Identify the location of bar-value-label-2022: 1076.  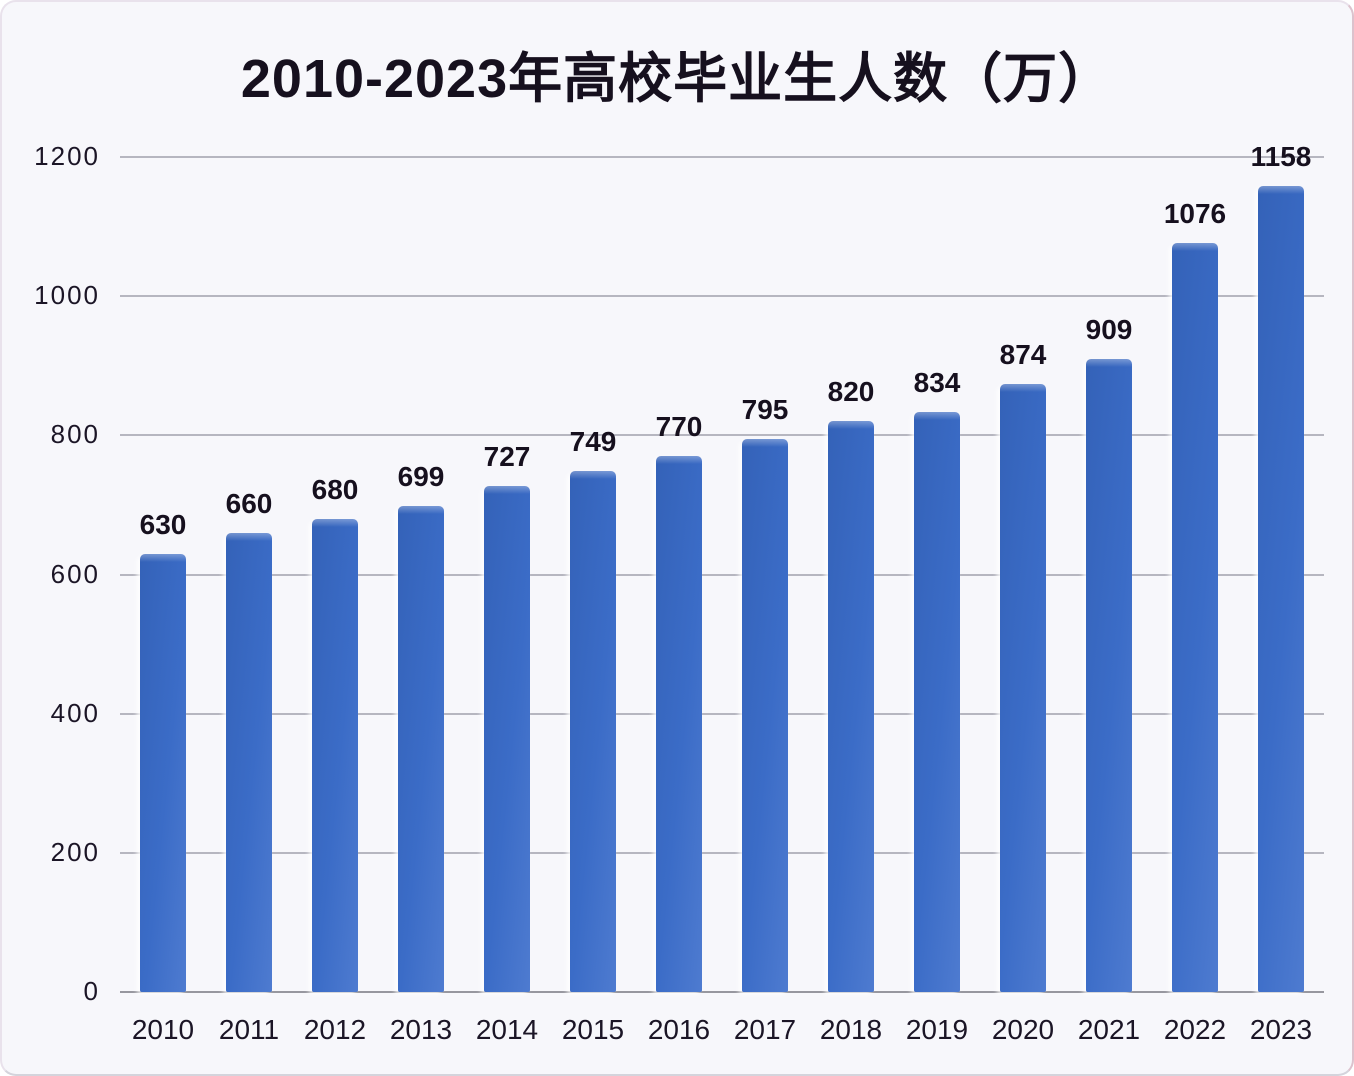
(1195, 214).